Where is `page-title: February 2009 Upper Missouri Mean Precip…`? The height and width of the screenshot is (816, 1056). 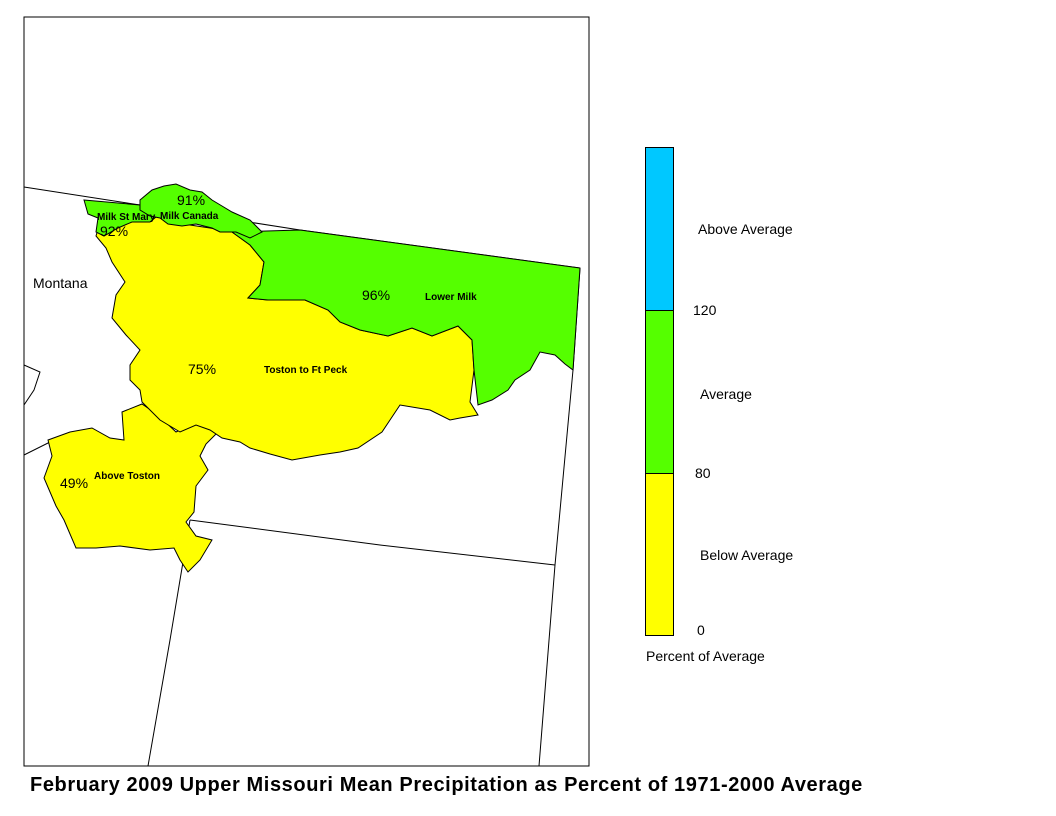
page-title: February 2009 Upper Missouri Mean Precip… is located at coordinates (446, 785).